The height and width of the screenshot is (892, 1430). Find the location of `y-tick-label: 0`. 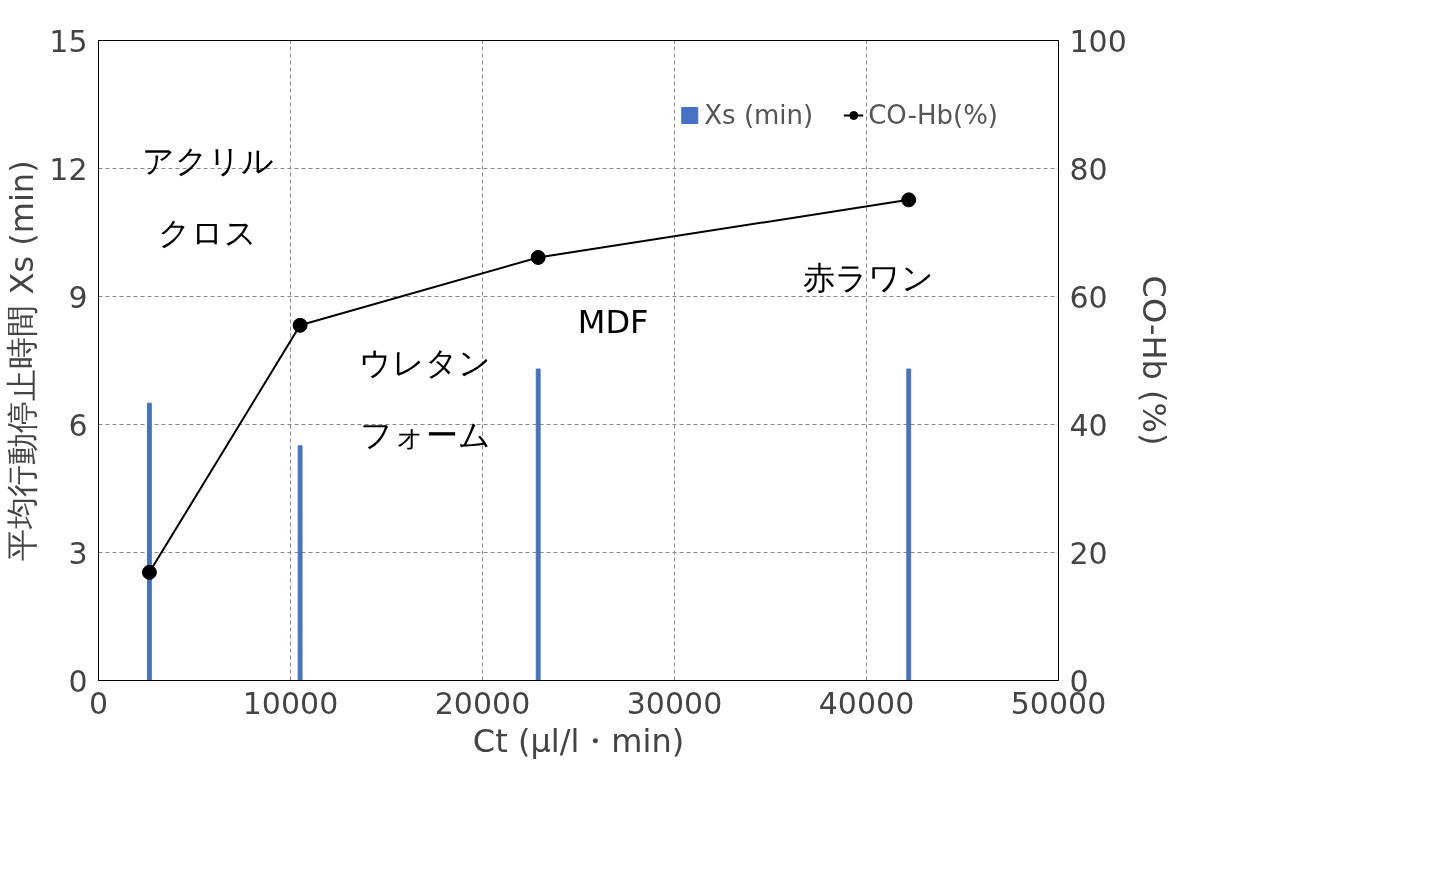

y-tick-label: 0 is located at coordinates (78, 681).